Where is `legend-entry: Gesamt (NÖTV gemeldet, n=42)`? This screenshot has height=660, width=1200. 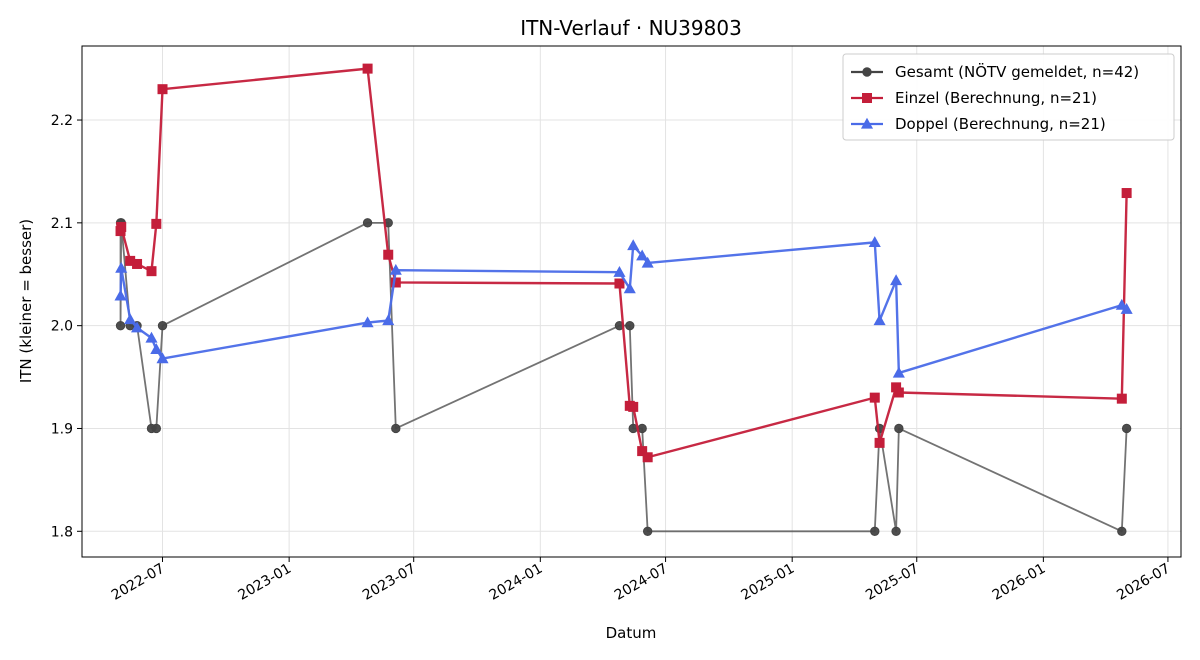 legend-entry: Gesamt (NÖTV gemeldet, n=42) is located at coordinates (995, 71).